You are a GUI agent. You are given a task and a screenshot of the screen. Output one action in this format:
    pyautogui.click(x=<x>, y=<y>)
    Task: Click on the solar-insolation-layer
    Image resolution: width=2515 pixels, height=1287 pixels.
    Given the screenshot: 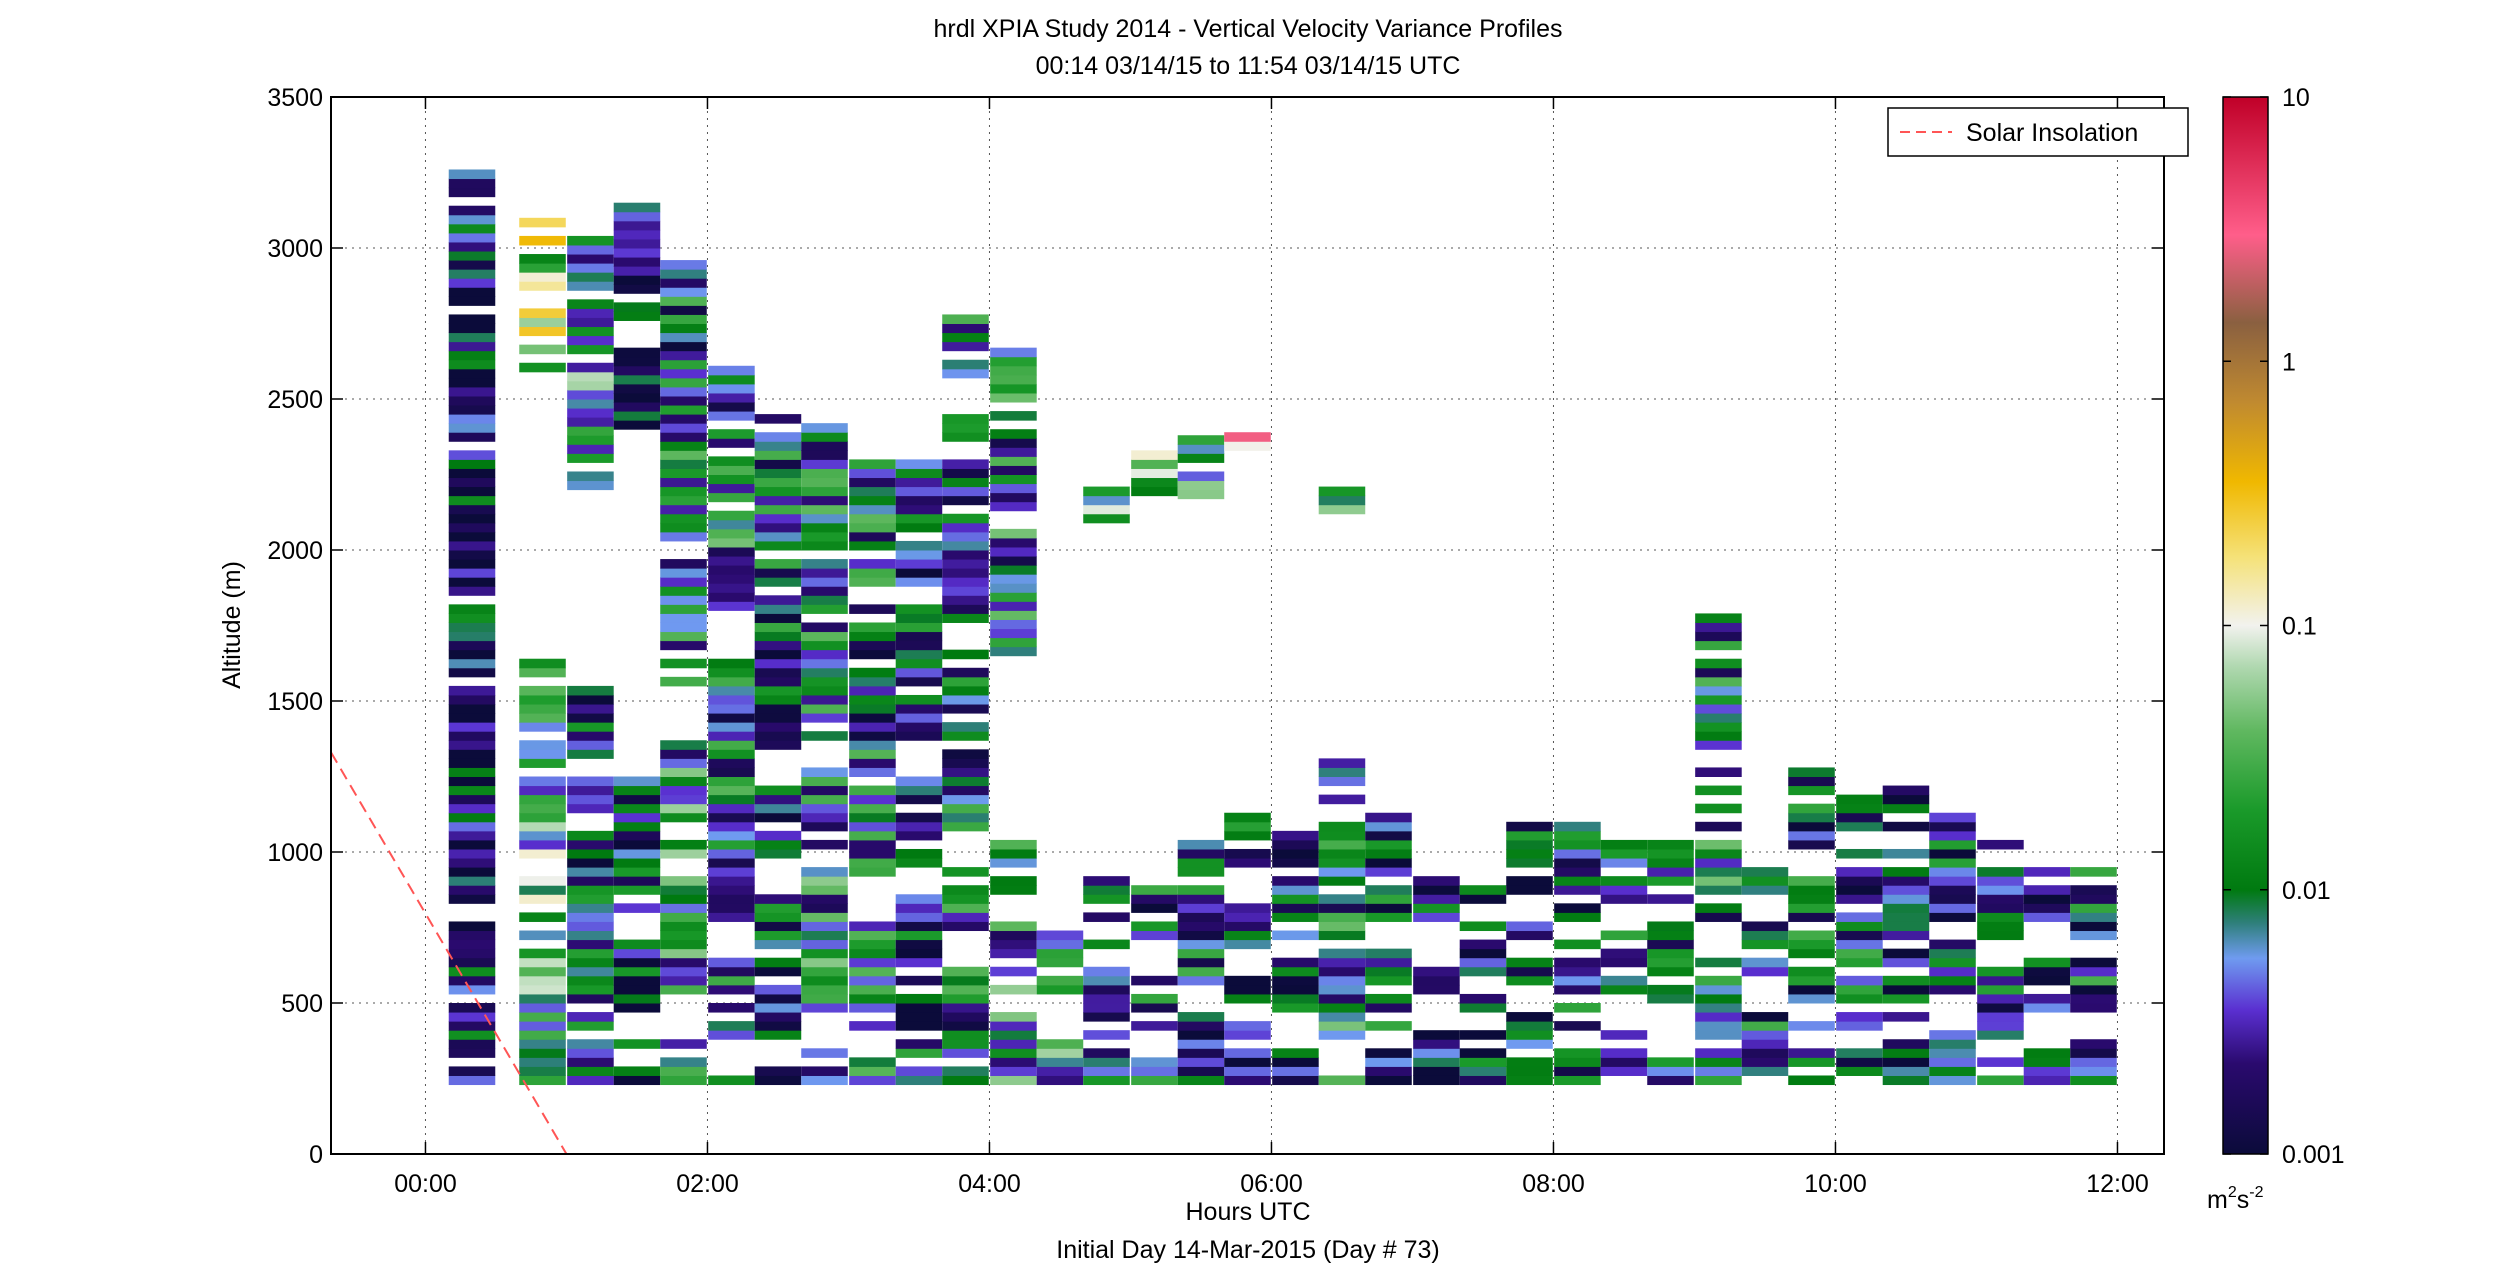 What is the action you would take?
    pyautogui.click(x=449, y=952)
    